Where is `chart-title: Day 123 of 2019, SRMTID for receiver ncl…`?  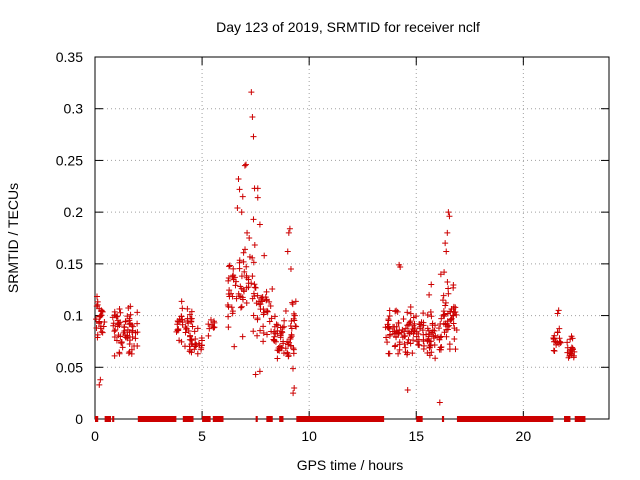 chart-title: Day 123 of 2019, SRMTID for receiver ncl… is located at coordinates (348, 27).